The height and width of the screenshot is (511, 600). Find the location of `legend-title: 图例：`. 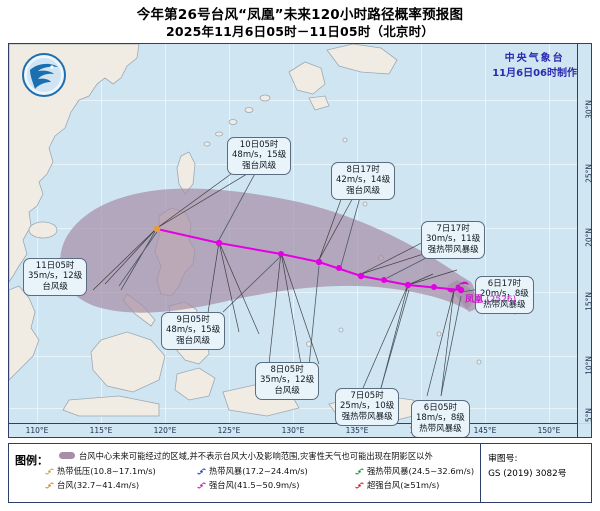

legend-title: 图例： is located at coordinates (31, 460).